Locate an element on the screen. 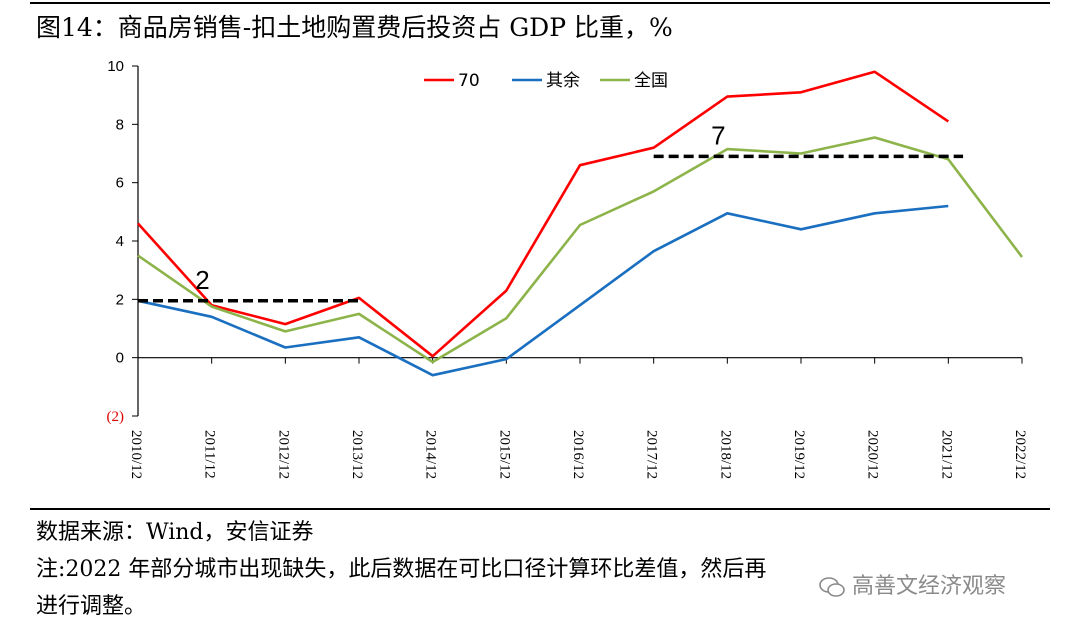  x-tick-label: 2014/12 is located at coordinates (431, 454).